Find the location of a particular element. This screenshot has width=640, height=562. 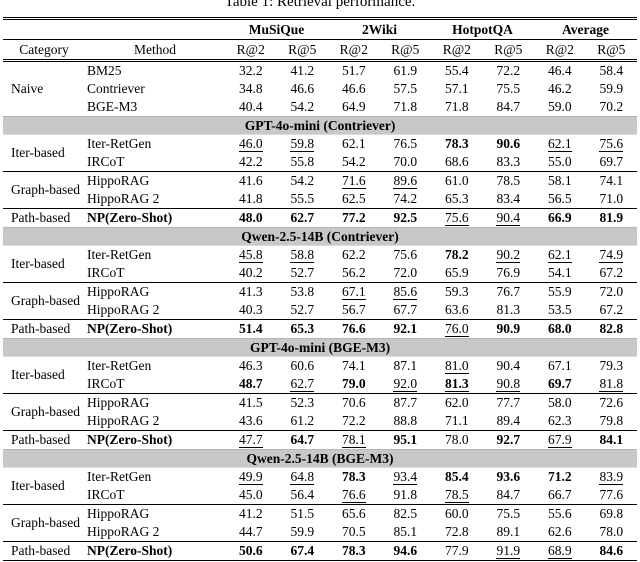

value-cell: 63.6 is located at coordinates (457, 310).